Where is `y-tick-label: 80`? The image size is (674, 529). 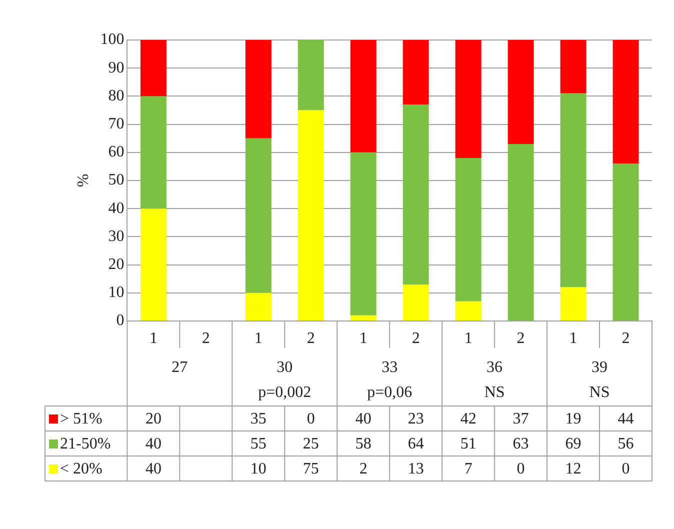
y-tick-label: 80 is located at coordinates (116, 95).